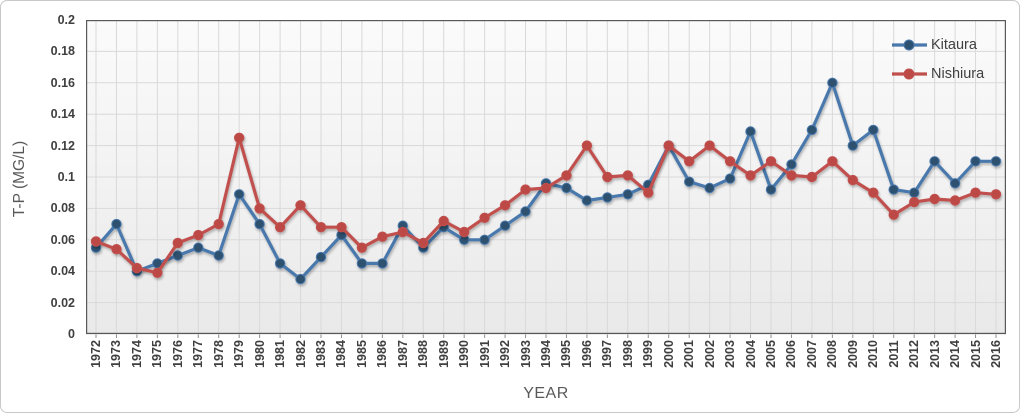 The width and height of the screenshot is (1020, 413). Describe the element at coordinates (954, 45) in the screenshot. I see `legend-label-kitaura: Kitaura` at that location.